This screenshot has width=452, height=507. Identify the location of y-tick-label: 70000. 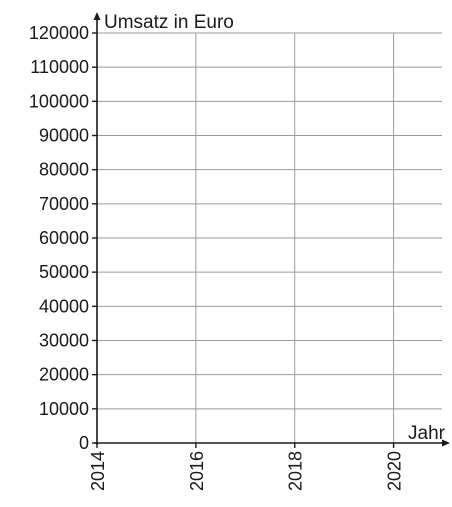
(64, 204).